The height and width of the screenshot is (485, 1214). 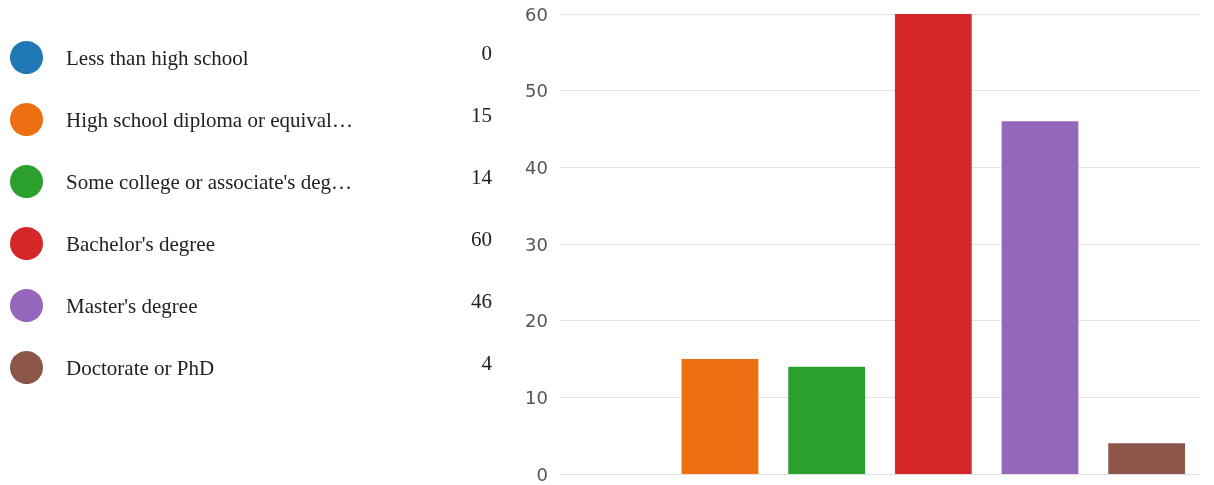 I want to click on y-tick-label: 0, so click(x=542, y=474).